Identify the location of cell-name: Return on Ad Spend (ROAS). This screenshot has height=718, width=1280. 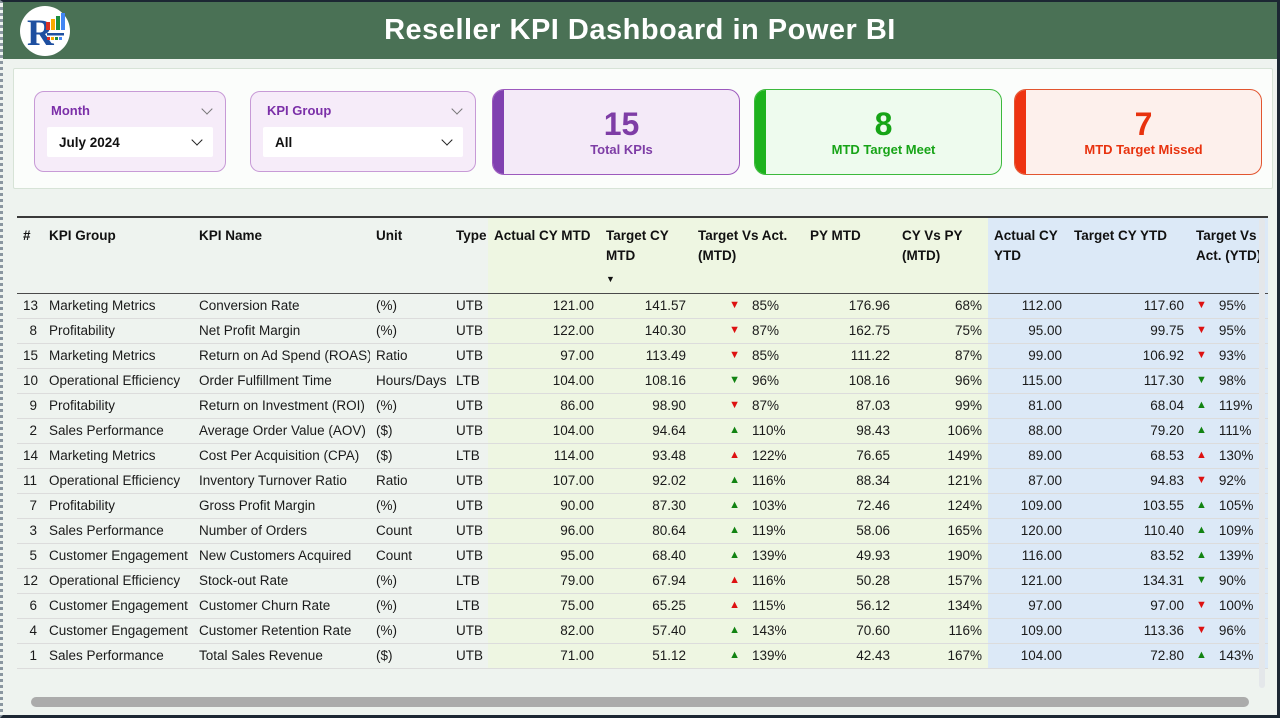
(281, 356).